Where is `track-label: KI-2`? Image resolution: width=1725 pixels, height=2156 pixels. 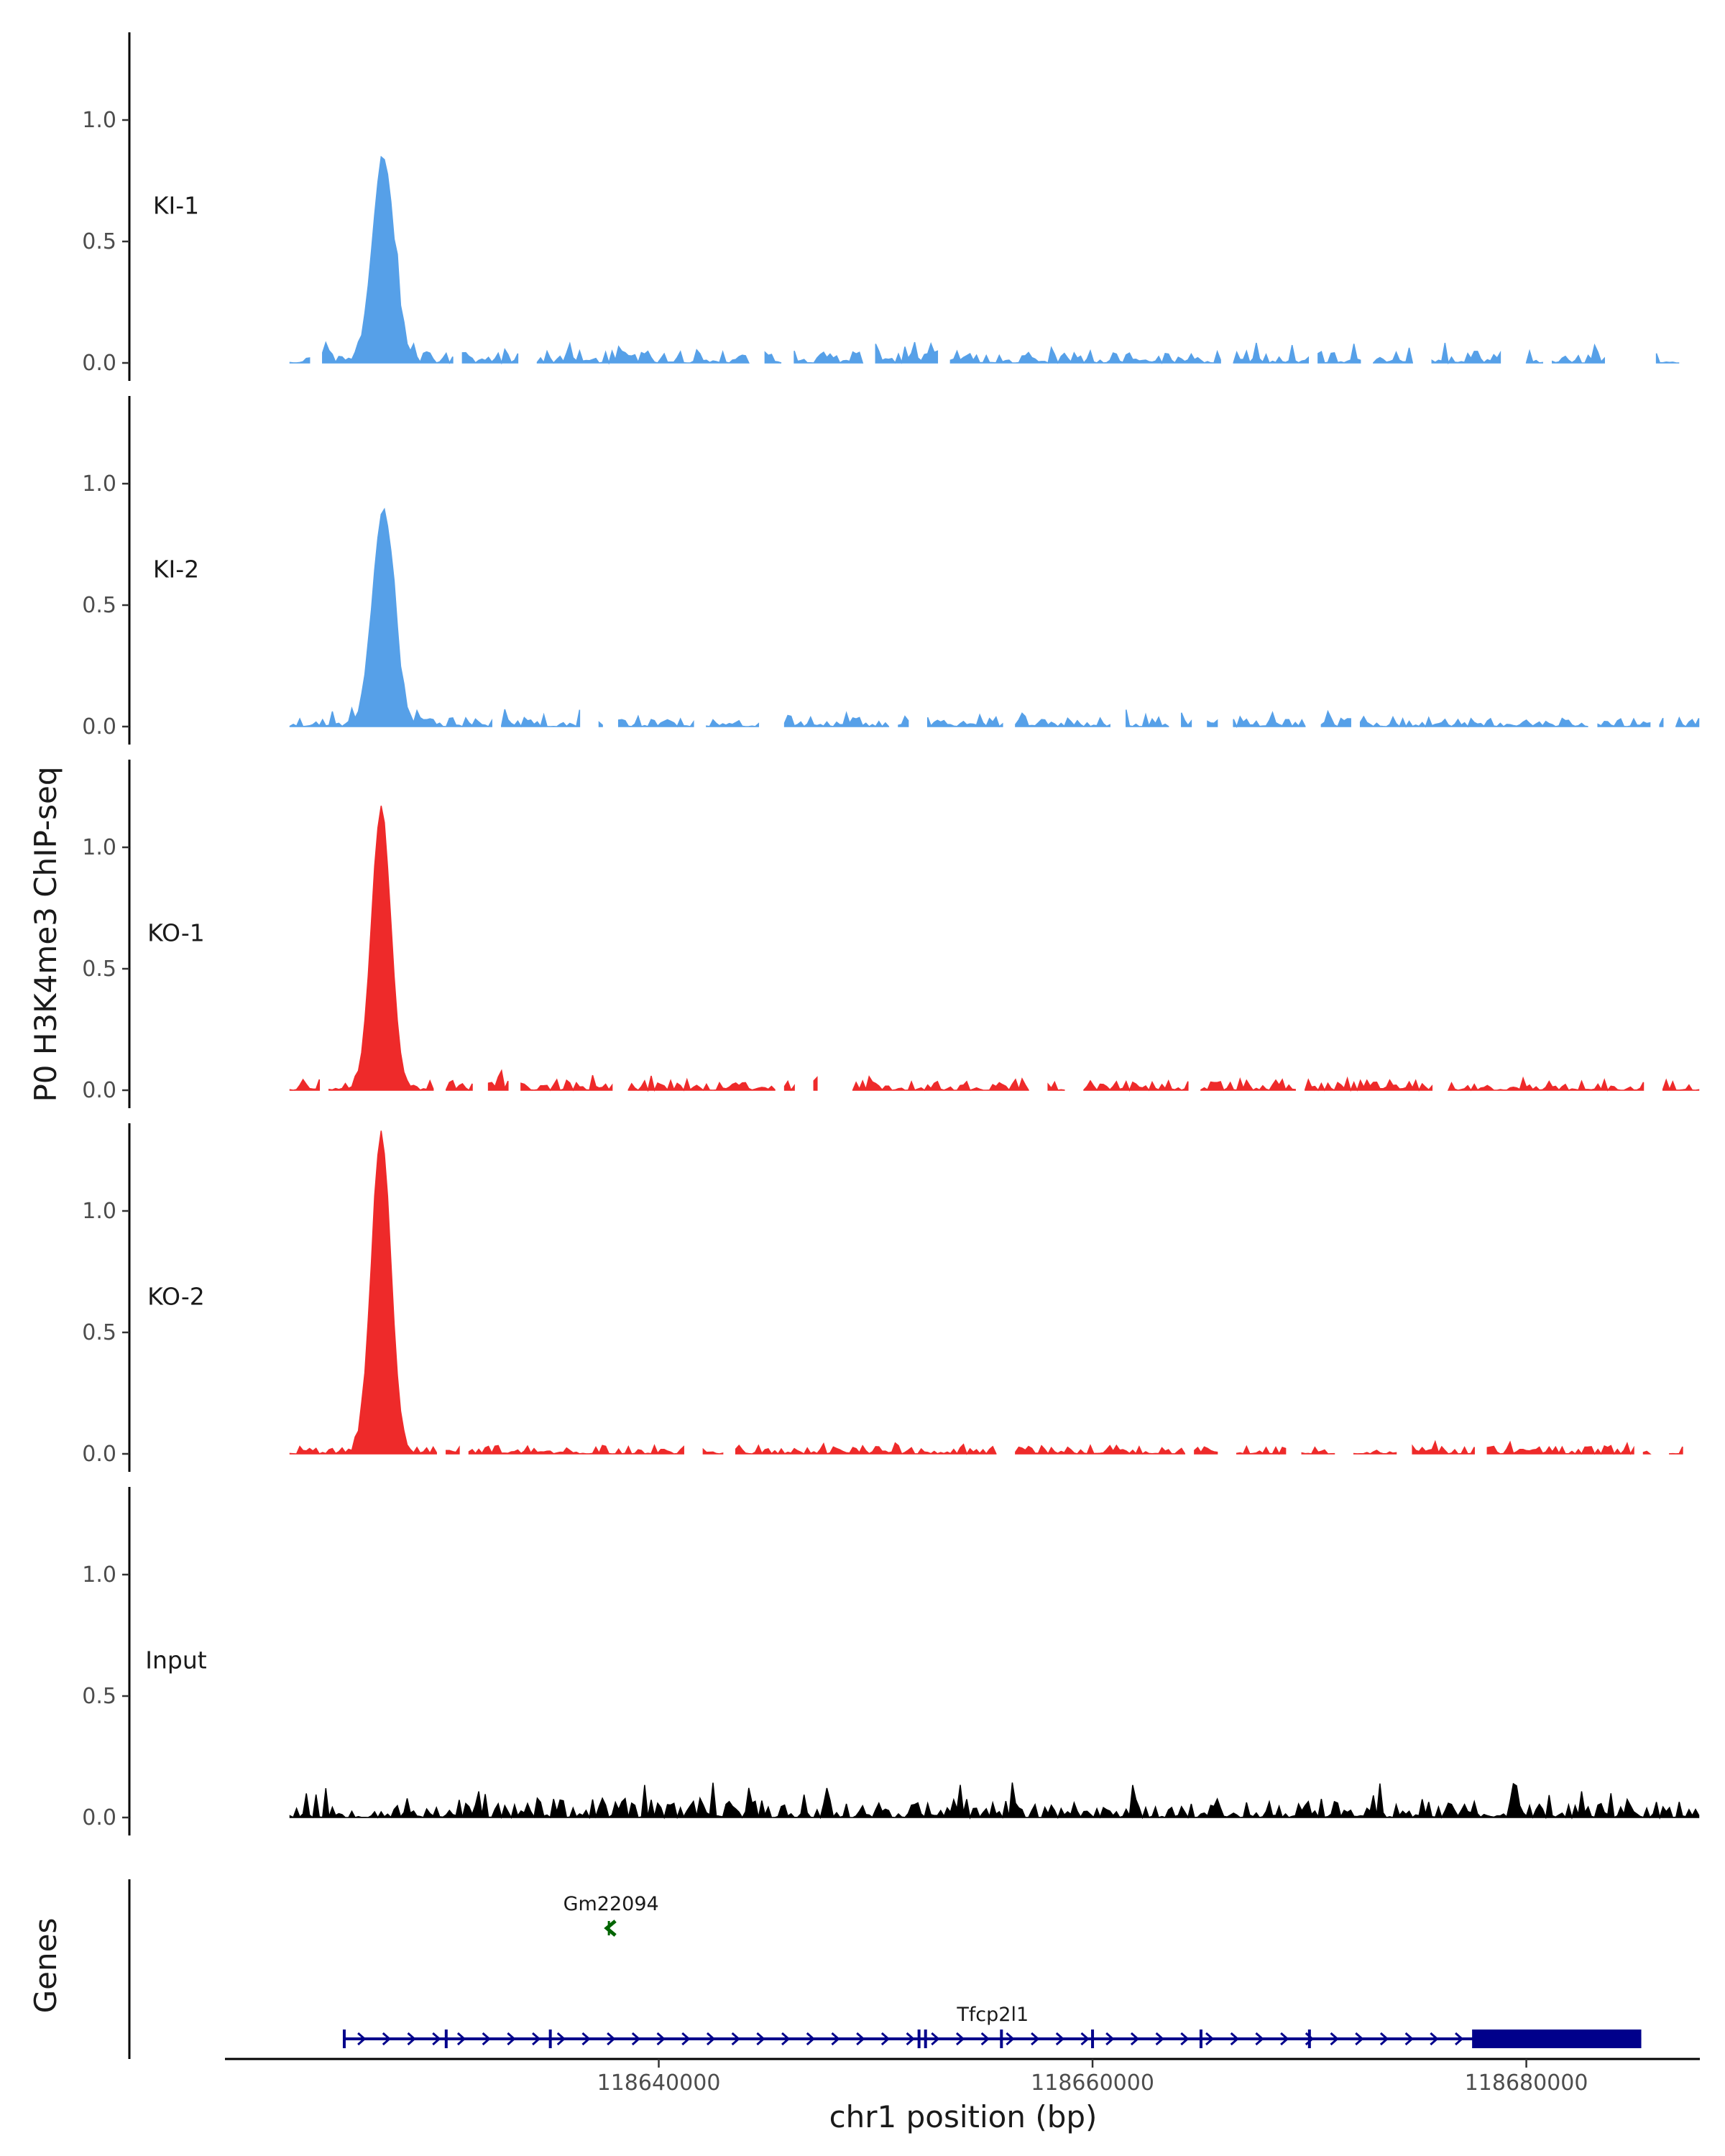 track-label: KI-2 is located at coordinates (176, 569).